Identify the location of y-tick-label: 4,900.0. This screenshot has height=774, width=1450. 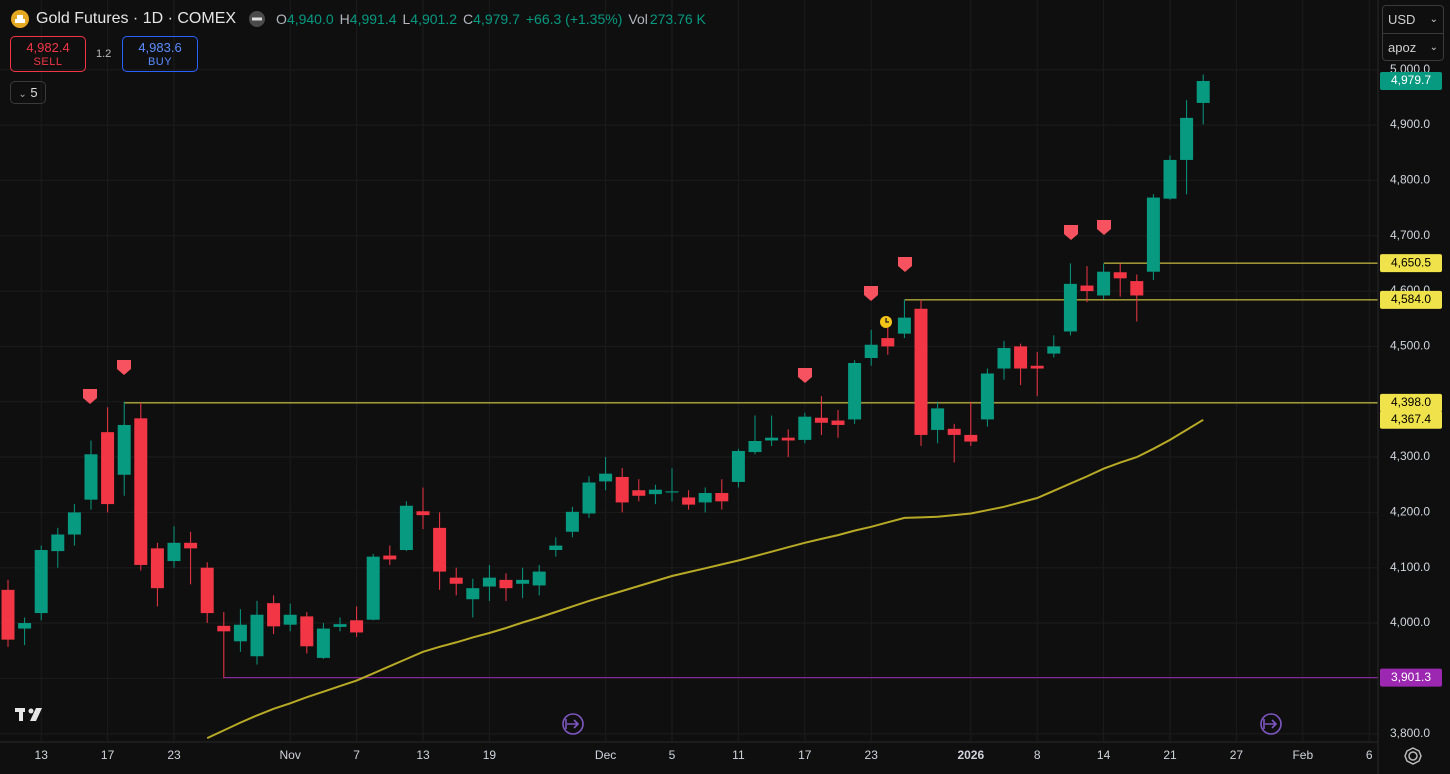
(1410, 124).